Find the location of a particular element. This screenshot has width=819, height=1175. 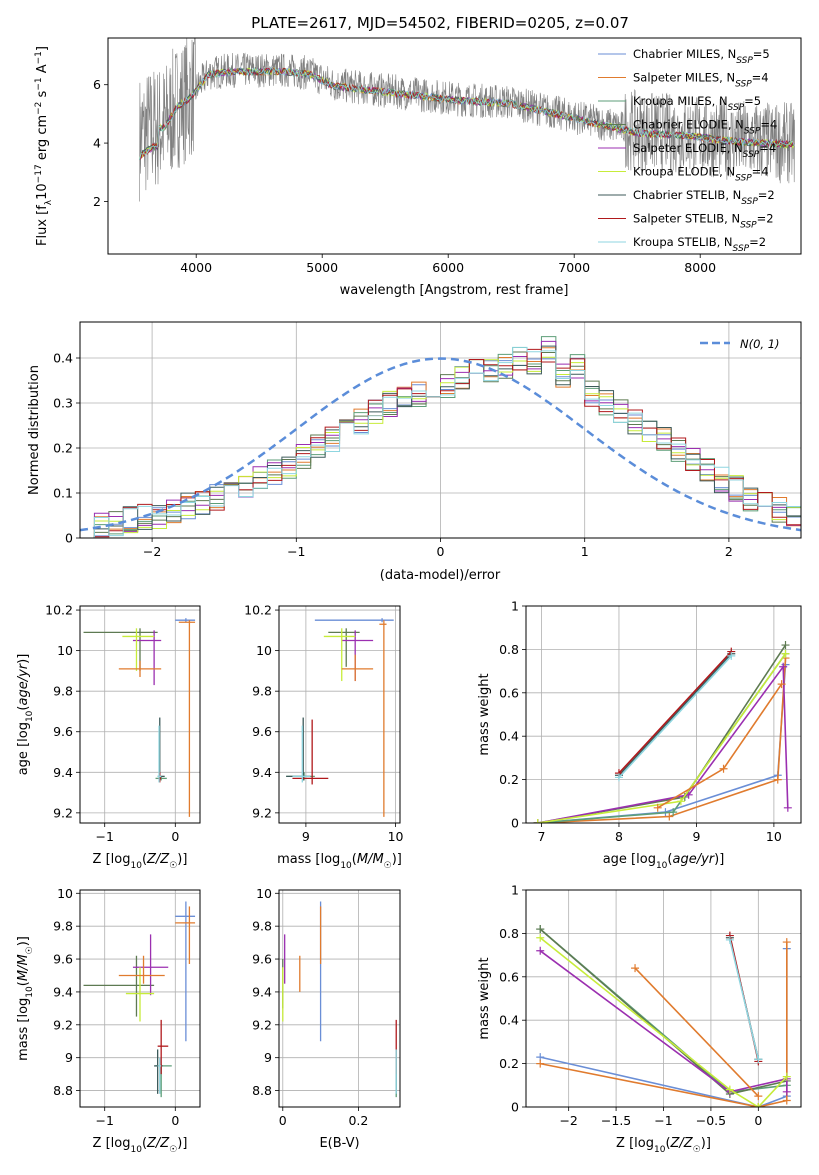

x-tick-label: −2 is located at coordinates (152, 551).